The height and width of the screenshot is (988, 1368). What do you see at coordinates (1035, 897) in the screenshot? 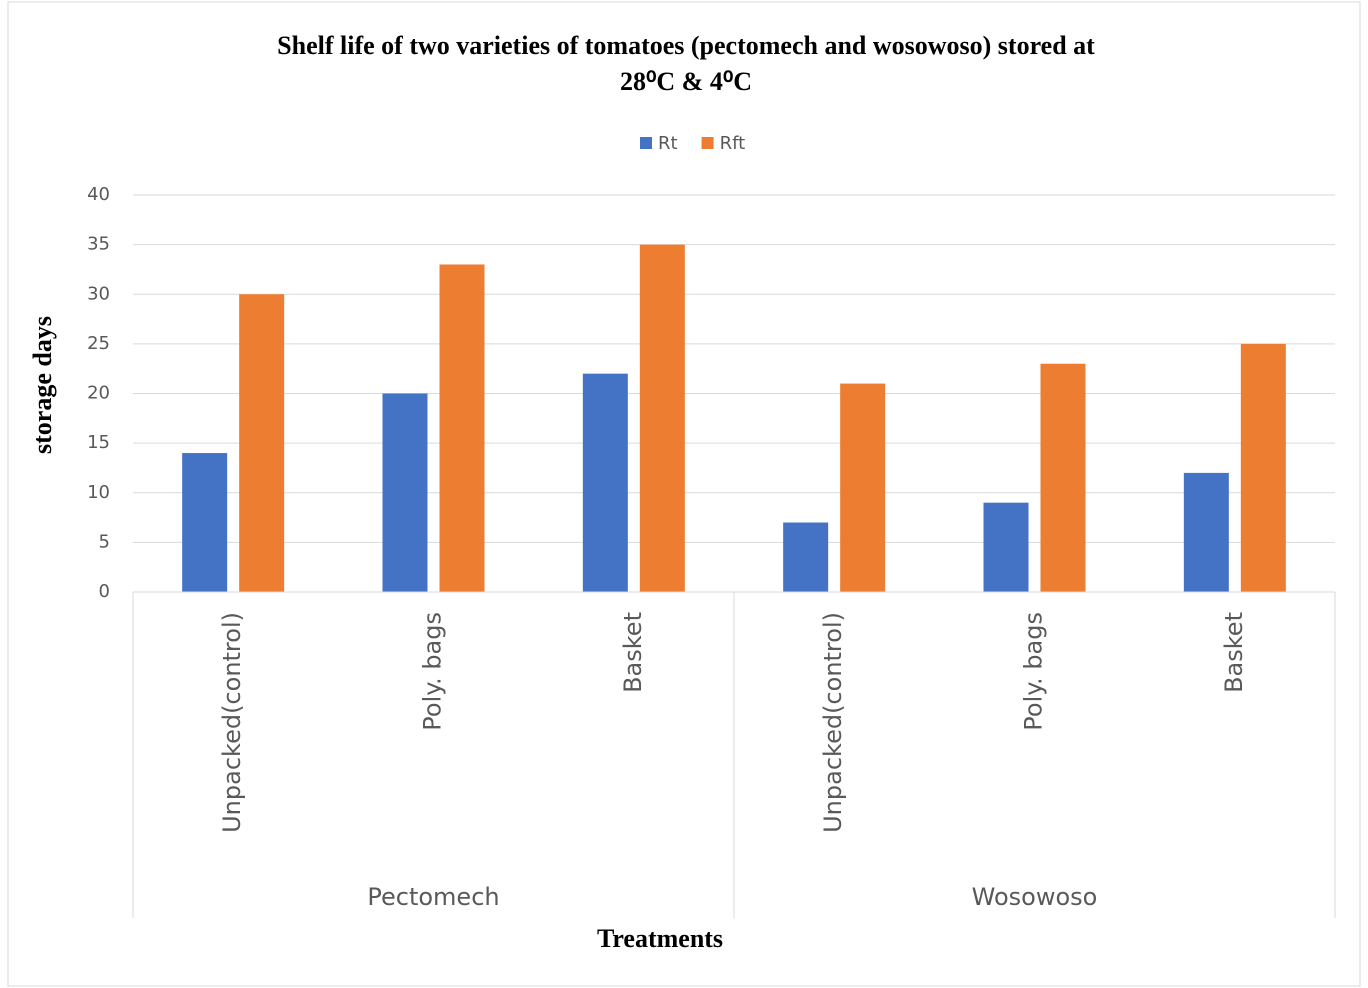
I see `group-label: Wosowoso` at bounding box center [1035, 897].